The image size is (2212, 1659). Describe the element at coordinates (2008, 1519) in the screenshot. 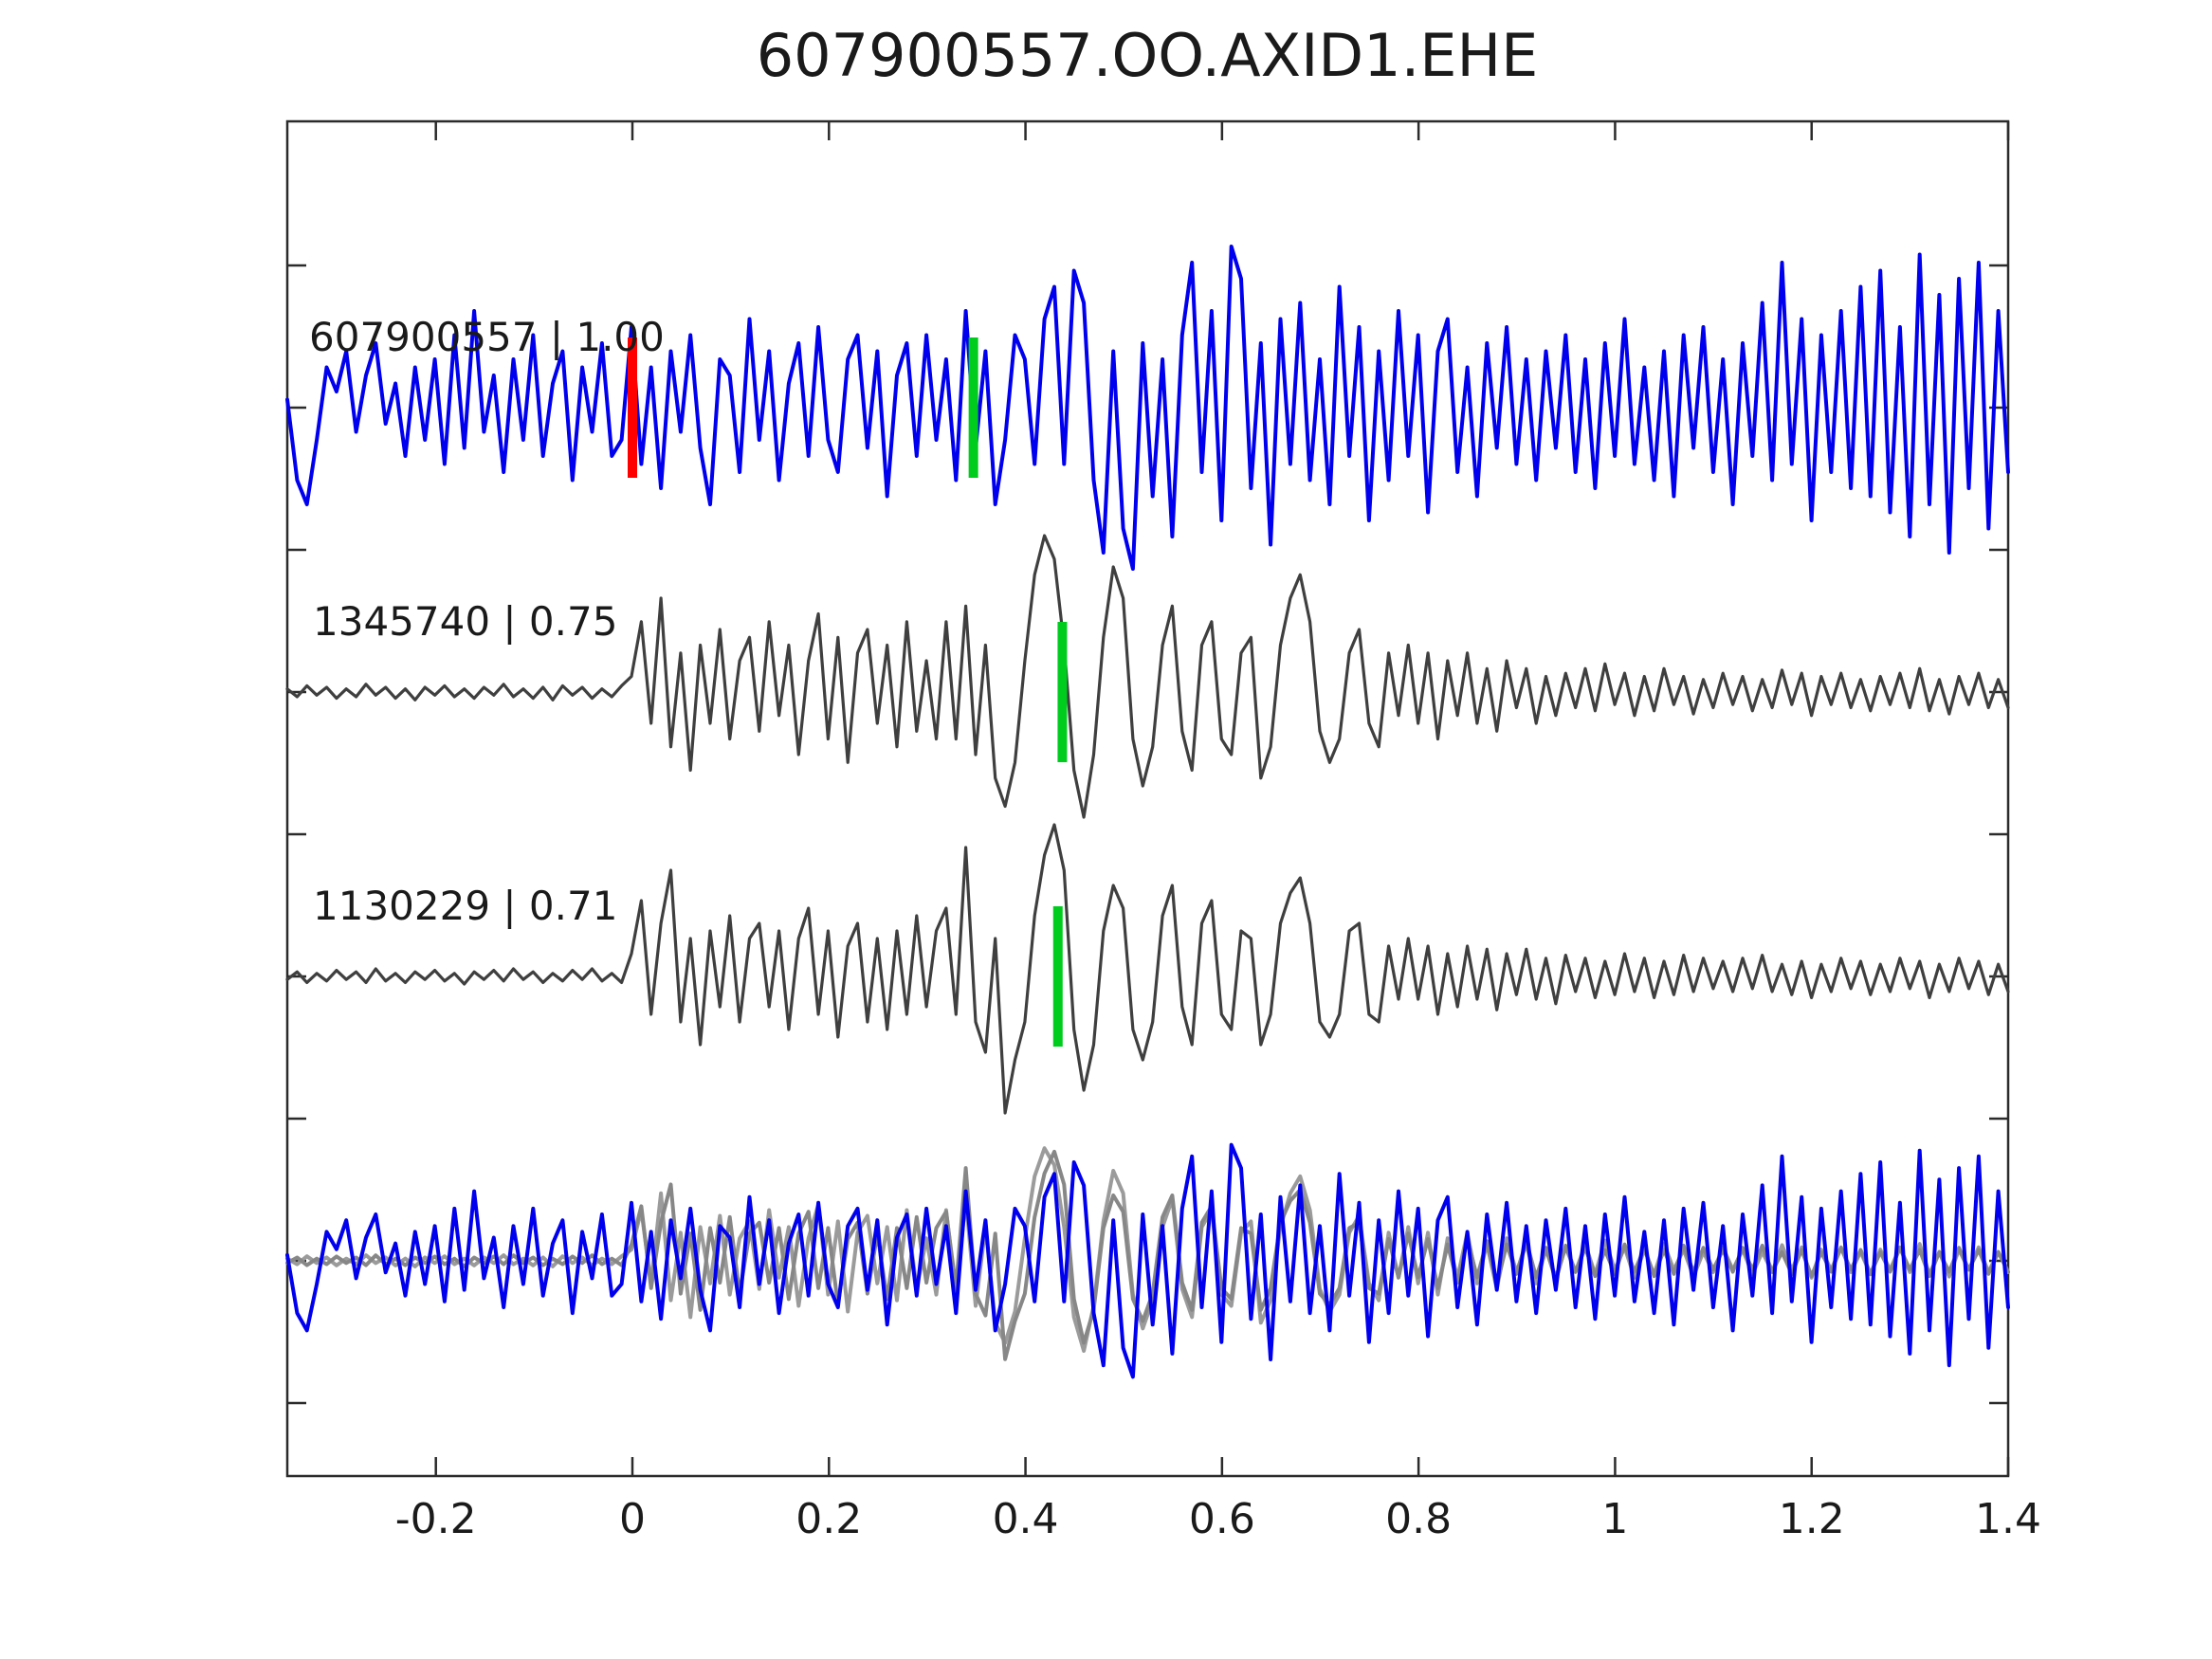

I see `x-tick-label: 1.4` at that location.